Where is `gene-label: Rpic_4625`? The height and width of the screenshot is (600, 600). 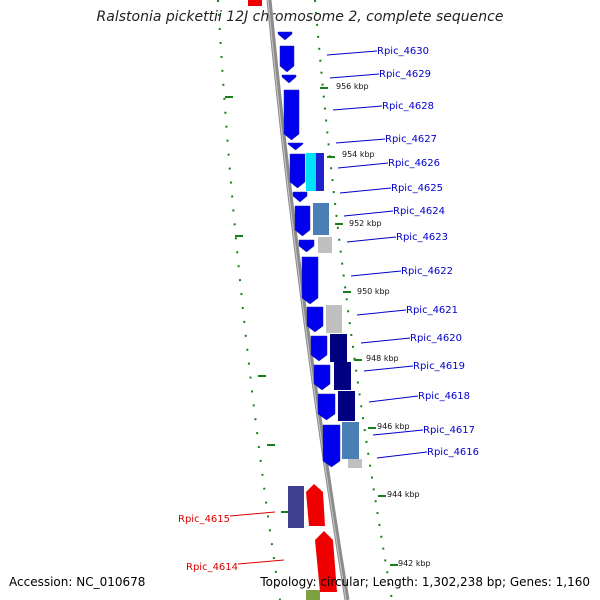 gene-label: Rpic_4625 is located at coordinates (417, 188).